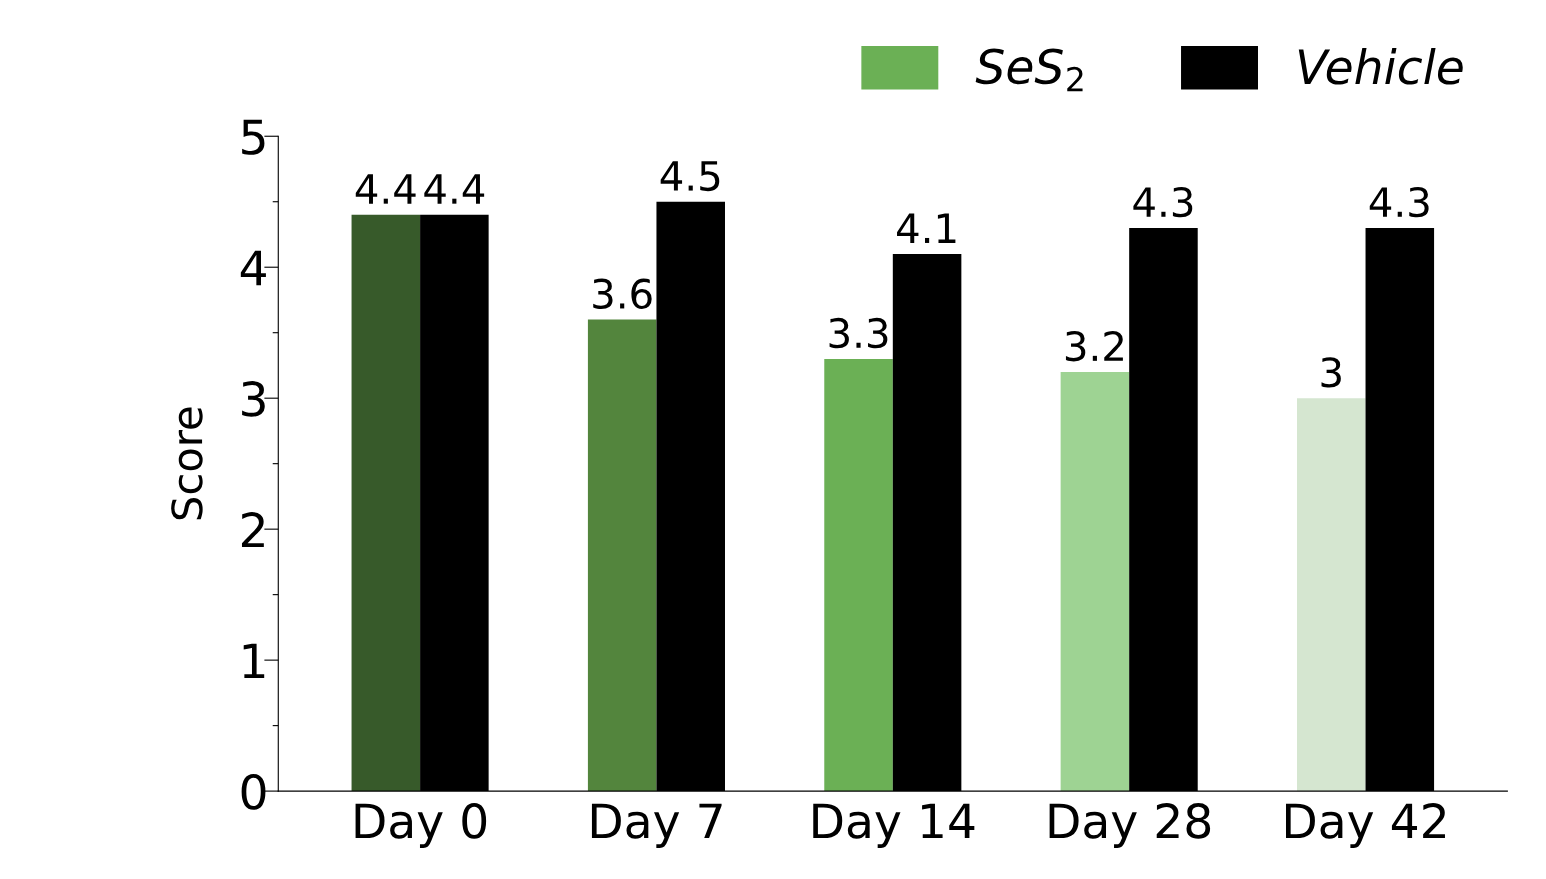 The image size is (1546, 879). What do you see at coordinates (858, 333) in the screenshot?
I see `data-label: 3.3` at bounding box center [858, 333].